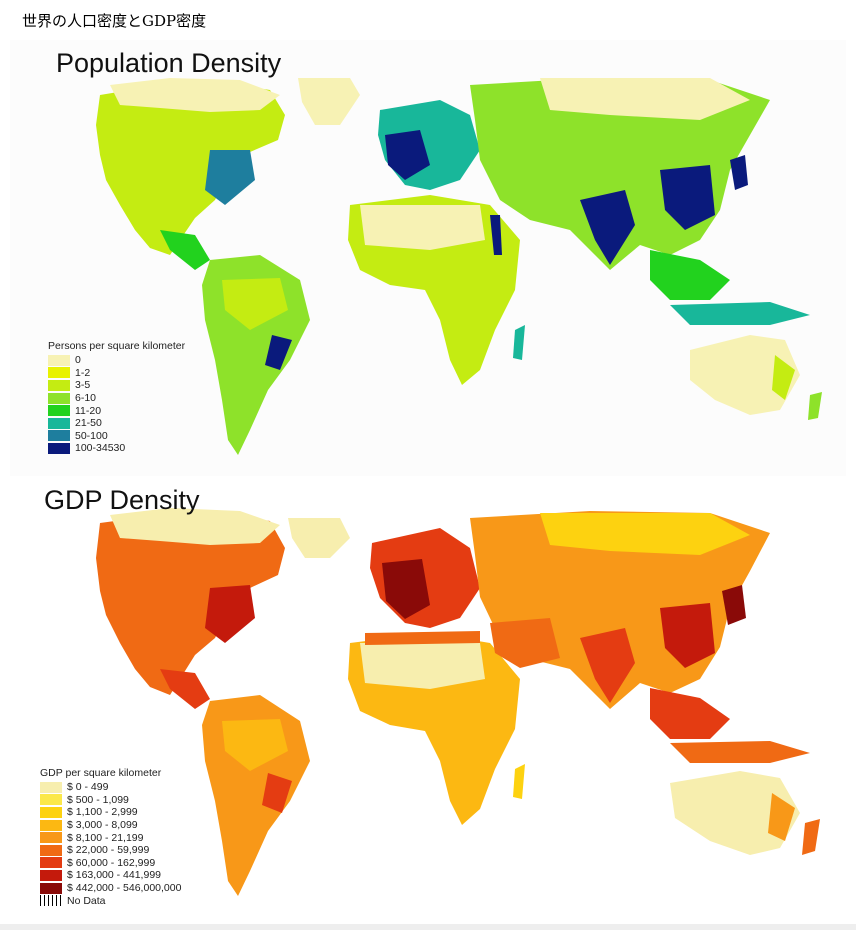  I want to click on gdp-legend-label: $ 0 - 499, so click(88, 787).